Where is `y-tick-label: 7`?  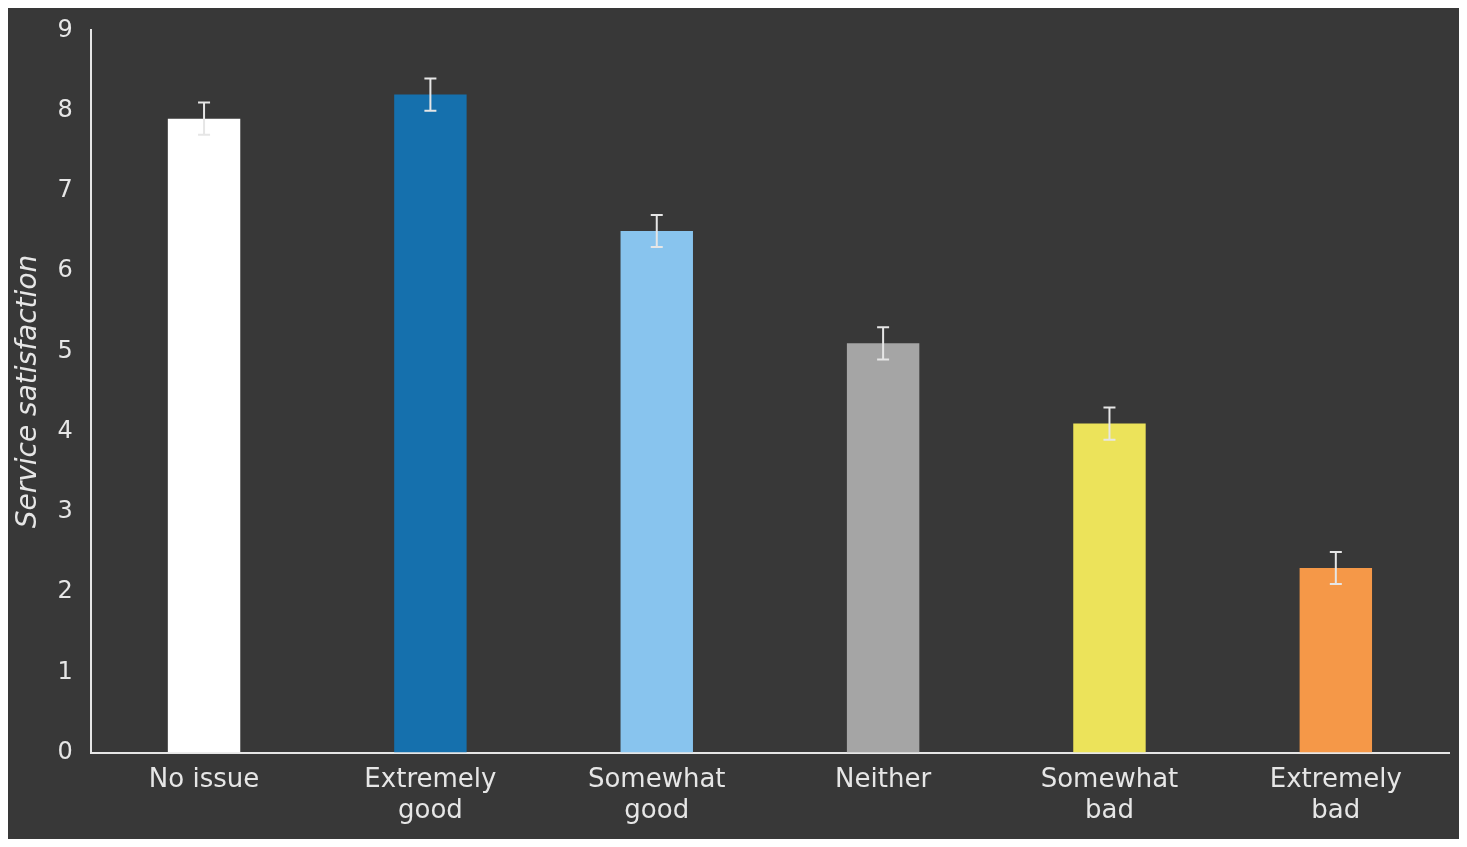
y-tick-label: 7 is located at coordinates (65, 189).